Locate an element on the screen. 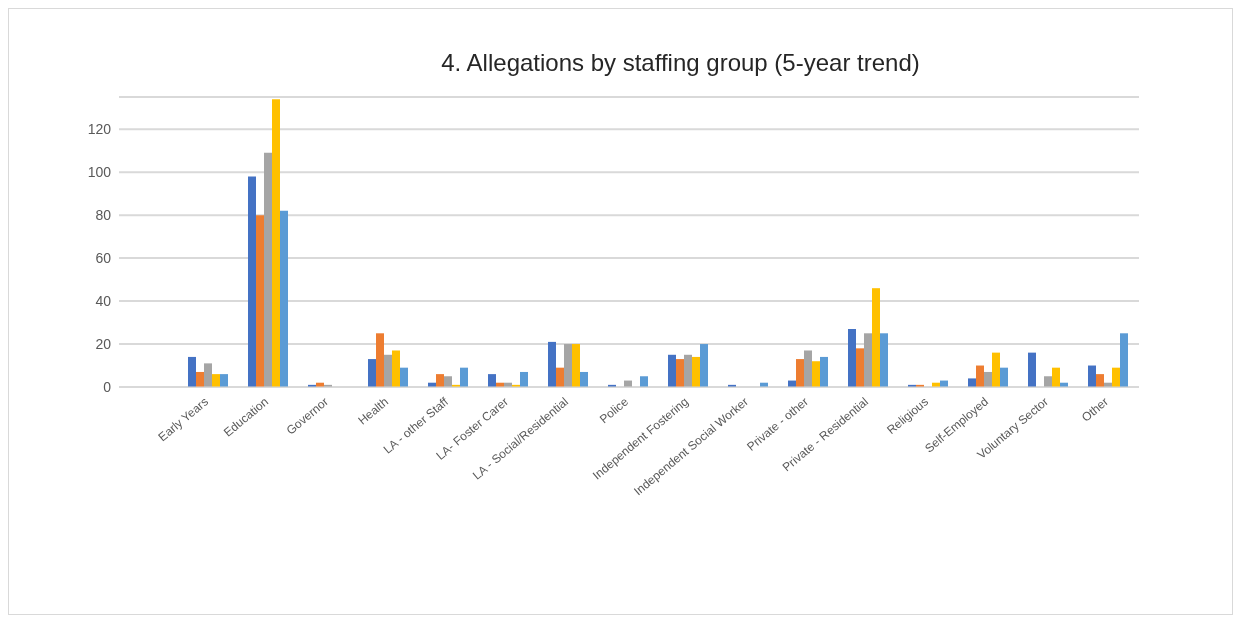 This screenshot has width=1241, height=623. chart-title: 4. Allegations by staffing group (5-year trend) is located at coordinates (680, 63).